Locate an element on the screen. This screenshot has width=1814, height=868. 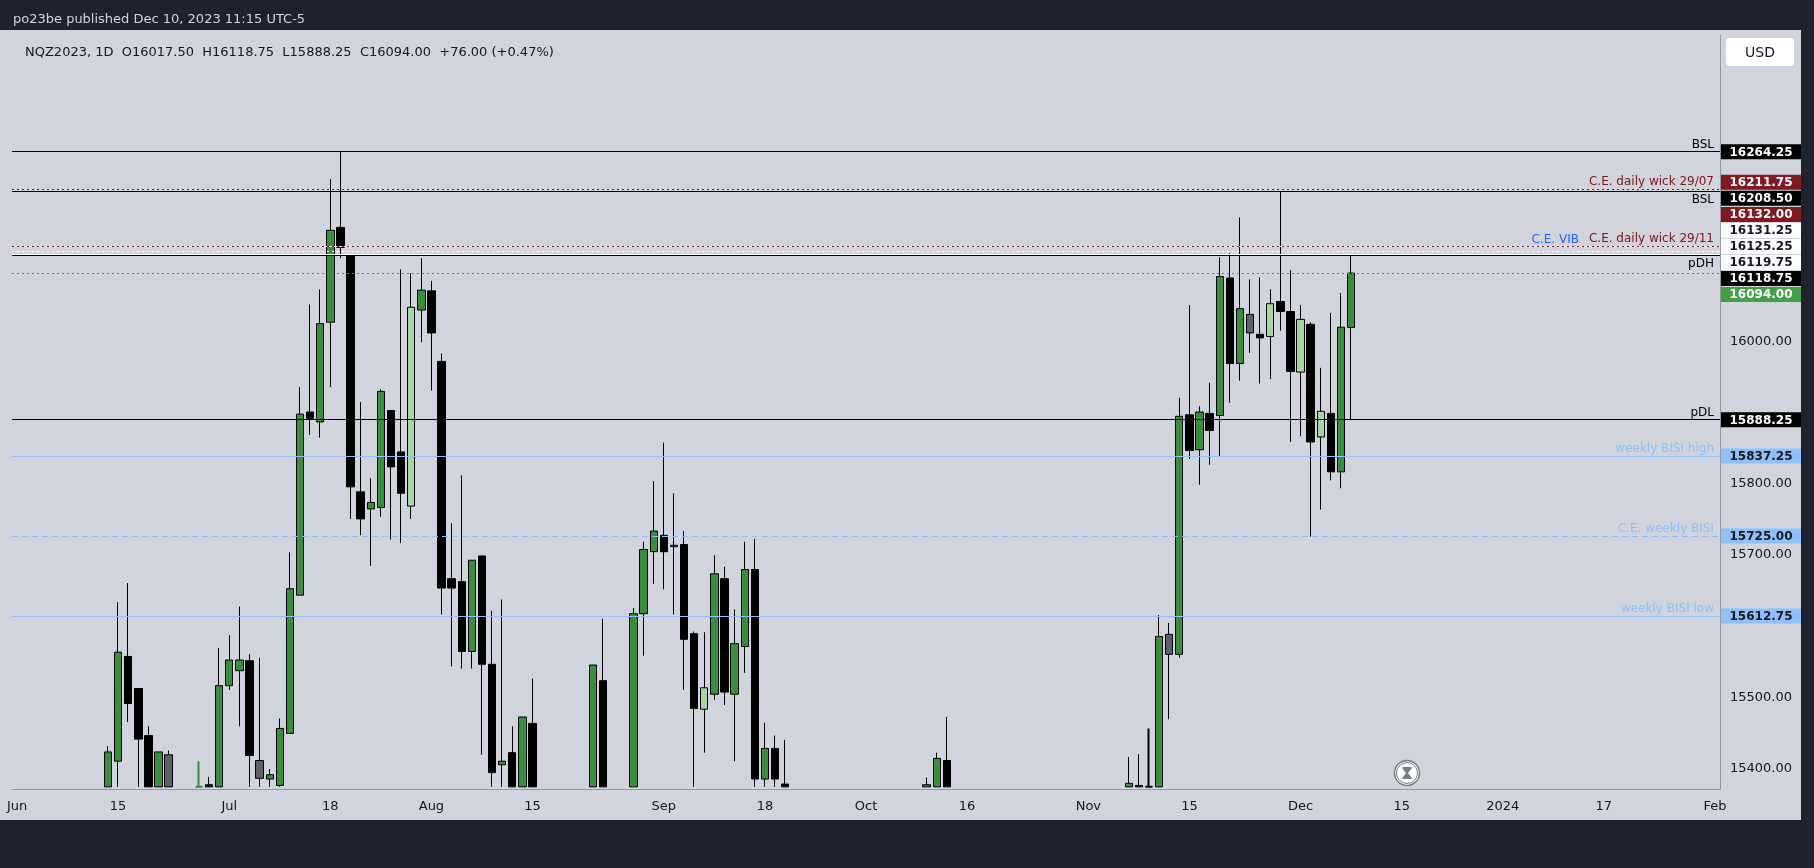
ref-line-label: 16208.50 is located at coordinates (1761, 198).